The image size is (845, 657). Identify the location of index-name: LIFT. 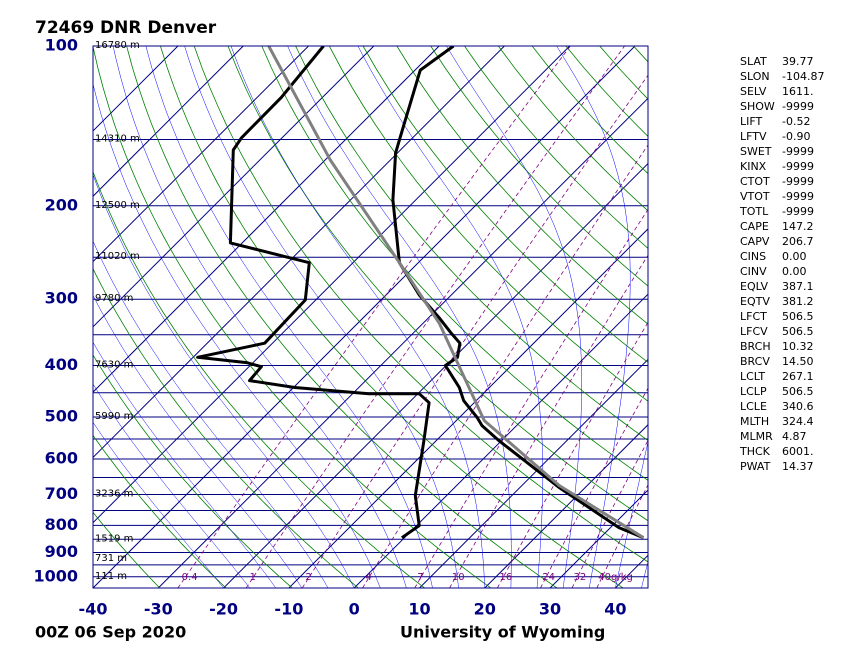
(751, 121).